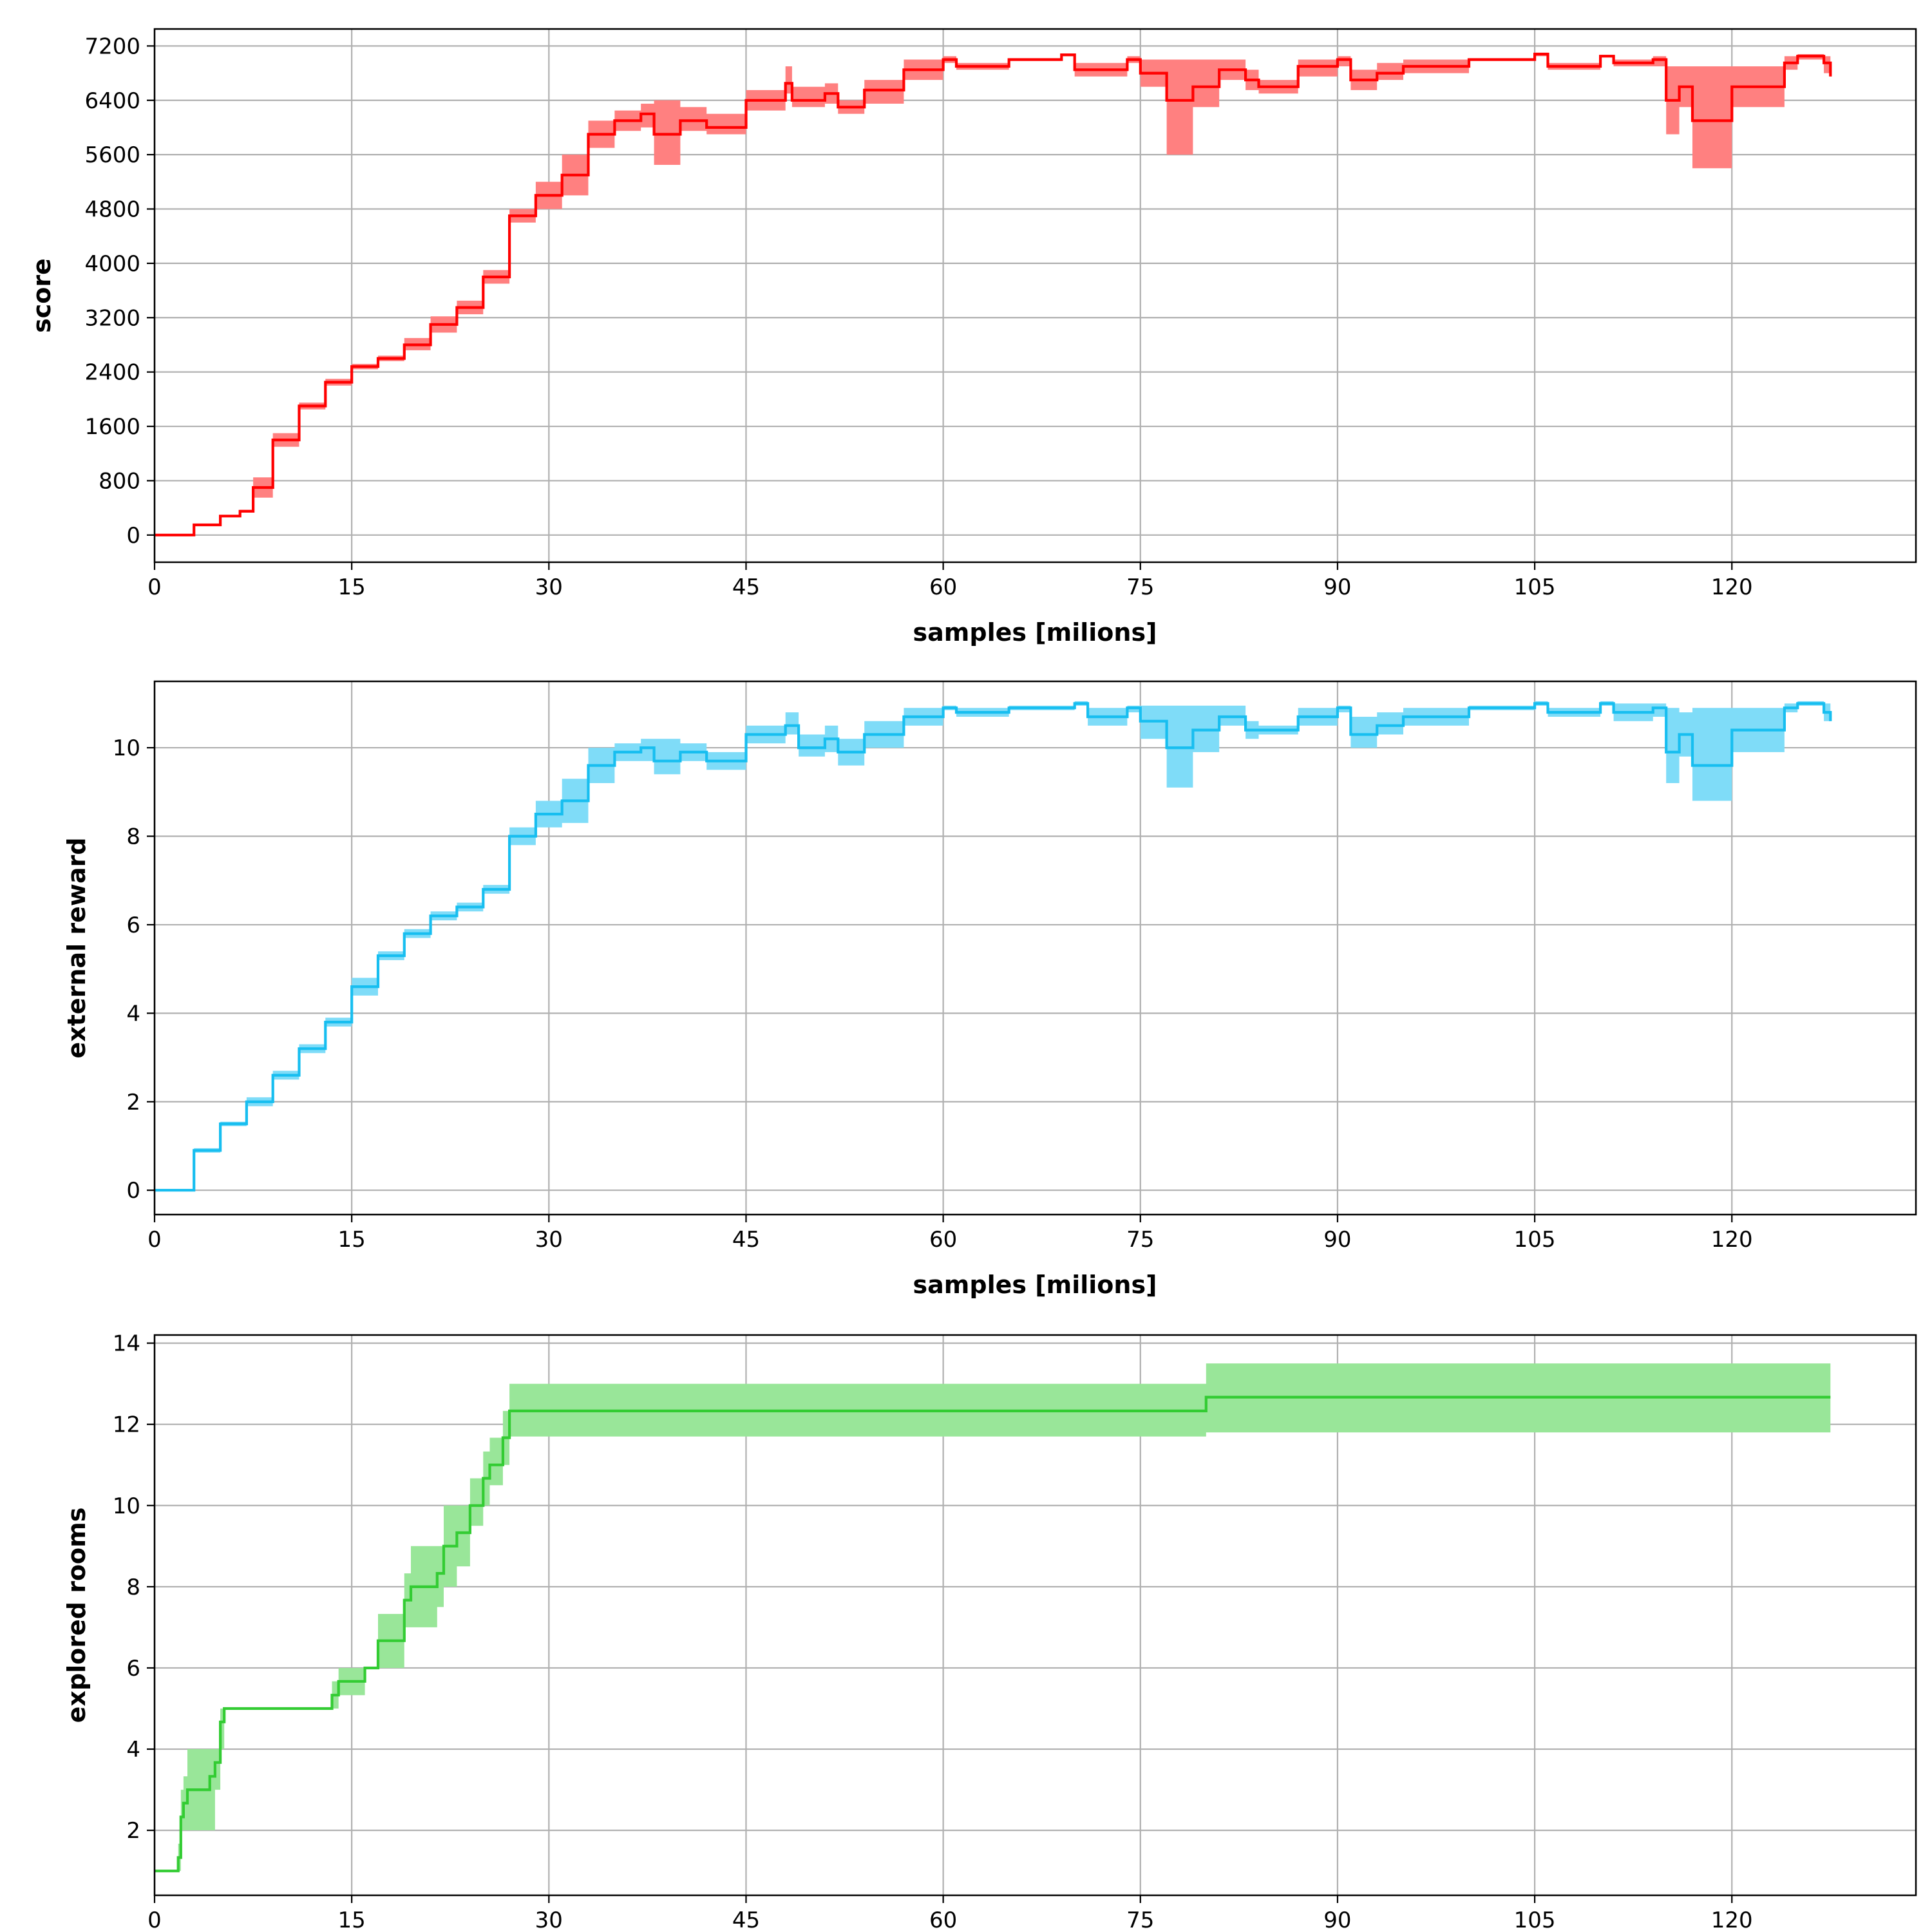 Image resolution: width=1932 pixels, height=1932 pixels. I want to click on score-x-tick-label: 105, so click(1535, 587).